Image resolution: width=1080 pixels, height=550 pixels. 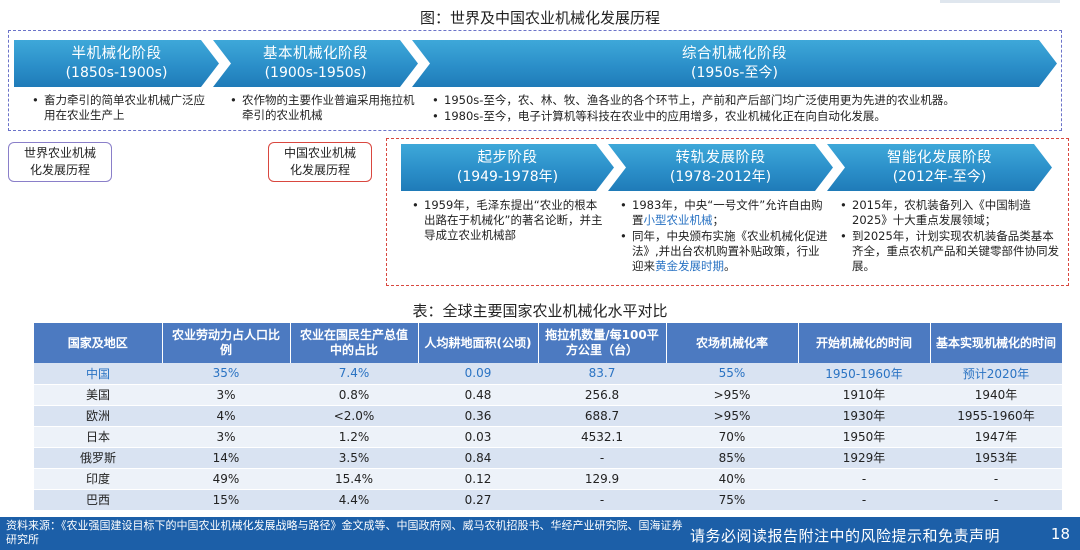 What do you see at coordinates (720, 176) in the screenshot?
I see `china-stage-2-period: (1978-2012年)` at bounding box center [720, 176].